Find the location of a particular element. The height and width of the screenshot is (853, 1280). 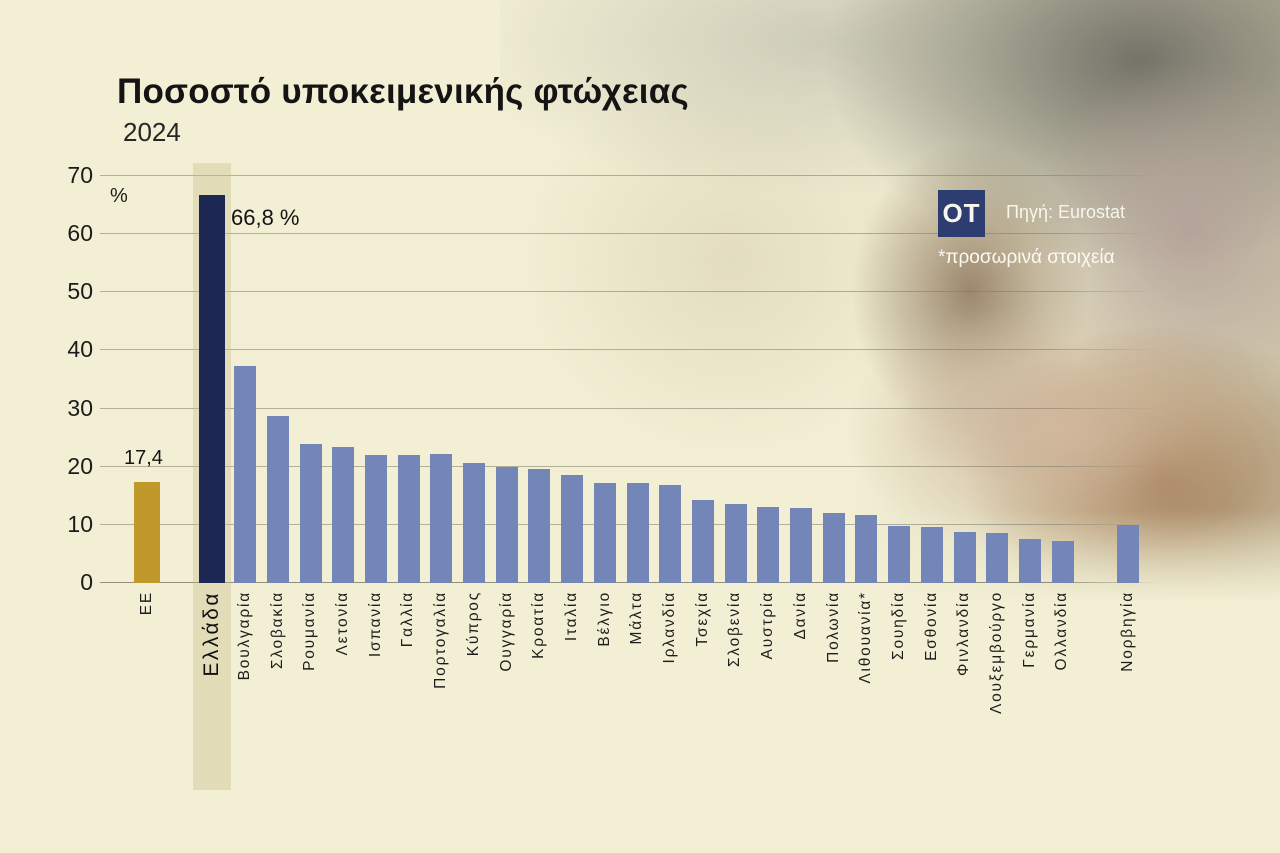

chart-title: Ποσοστό υποκειμενικής φτώχειας is located at coordinates (403, 91).